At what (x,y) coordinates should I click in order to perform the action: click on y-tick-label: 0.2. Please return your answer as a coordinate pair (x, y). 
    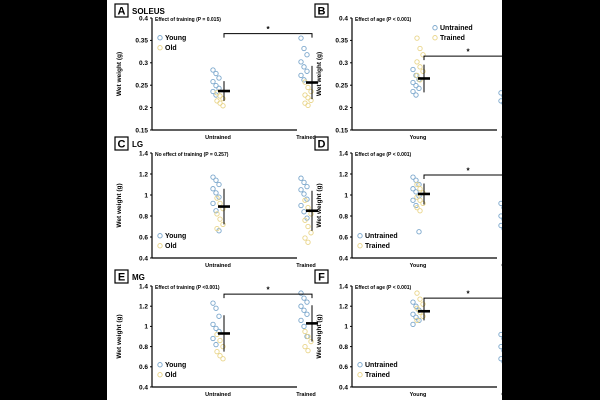
    Looking at the image, I should click on (343, 108).